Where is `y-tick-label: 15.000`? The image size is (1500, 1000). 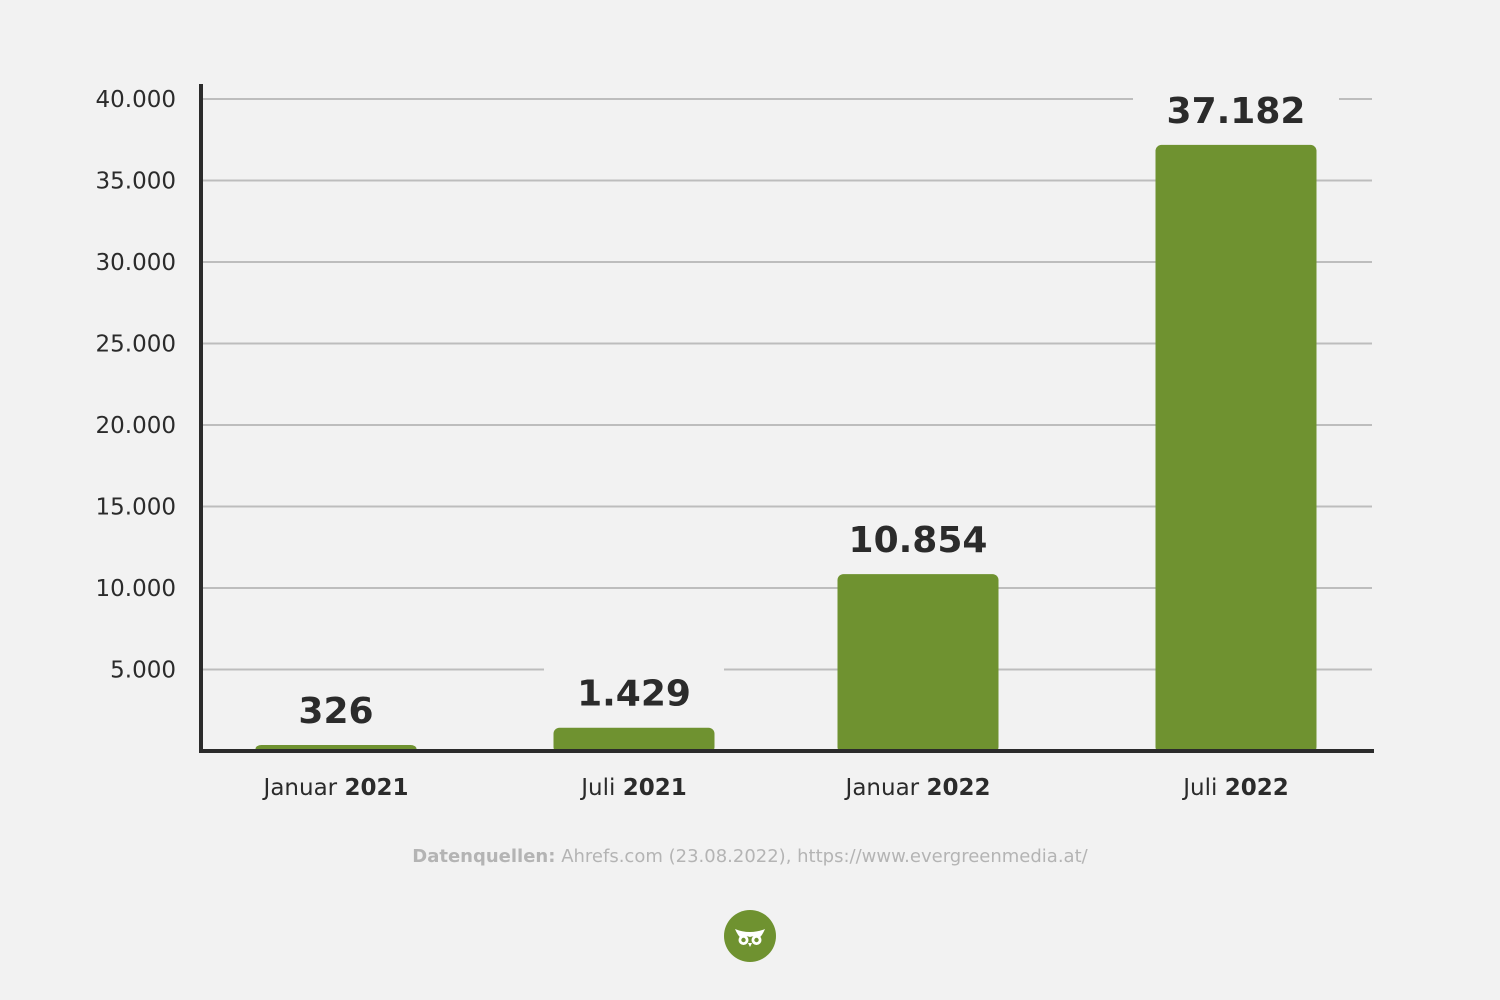
y-tick-label: 15.000 is located at coordinates (136, 508).